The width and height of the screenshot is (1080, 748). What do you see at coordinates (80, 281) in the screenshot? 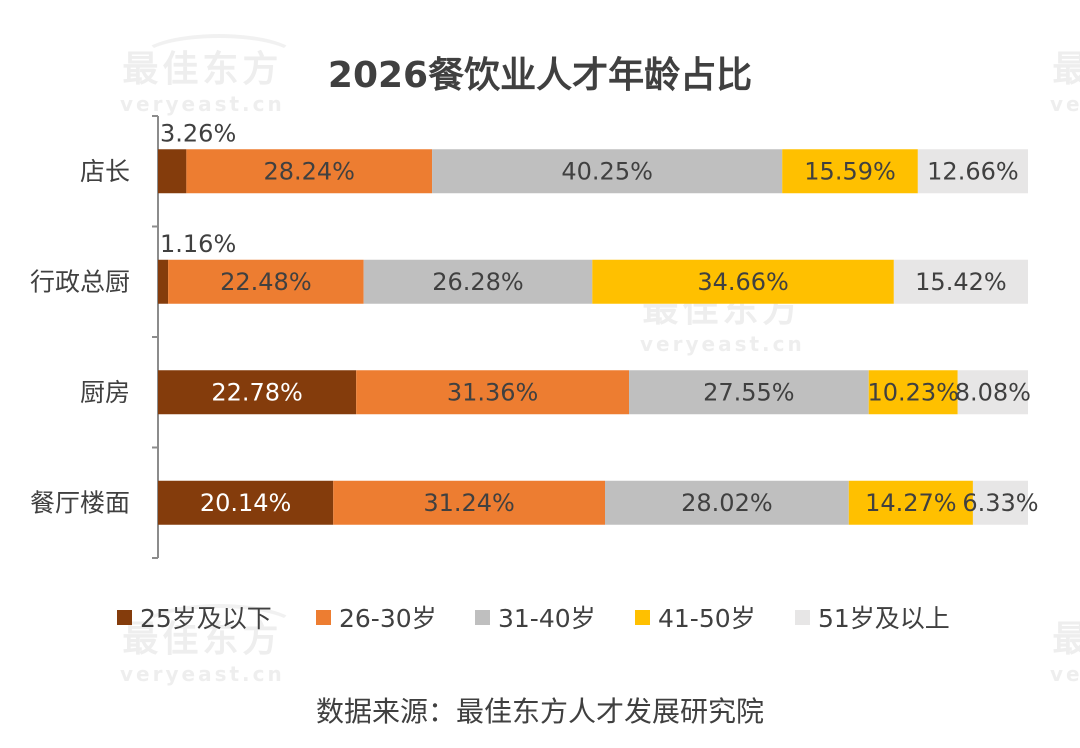
I see `category-label: 行政总厨` at bounding box center [80, 281].